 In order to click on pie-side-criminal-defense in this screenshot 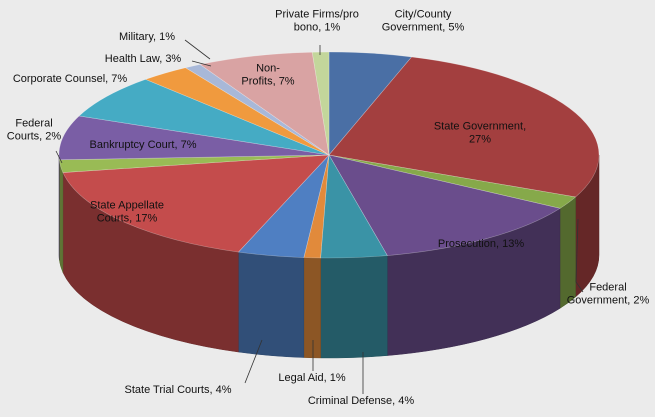, I will do `click(354, 307)`.